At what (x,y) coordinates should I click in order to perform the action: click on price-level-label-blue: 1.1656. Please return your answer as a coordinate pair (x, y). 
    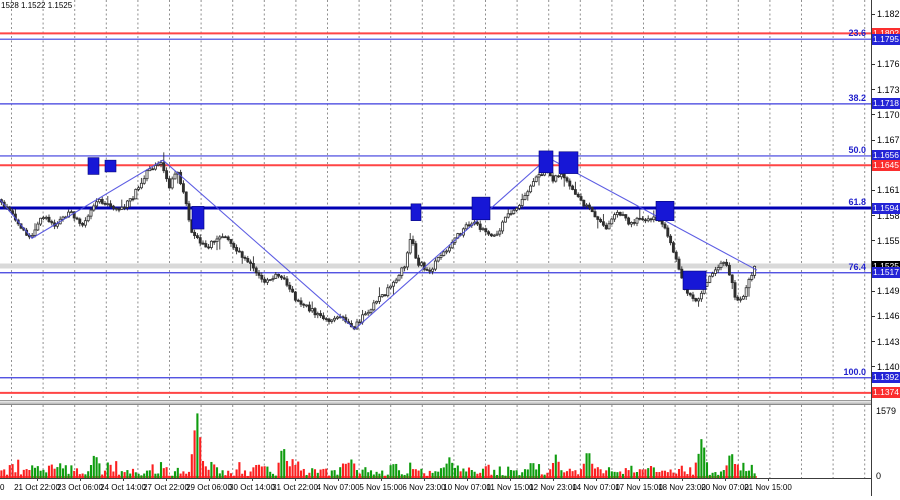
    Looking at the image, I should click on (886, 156).